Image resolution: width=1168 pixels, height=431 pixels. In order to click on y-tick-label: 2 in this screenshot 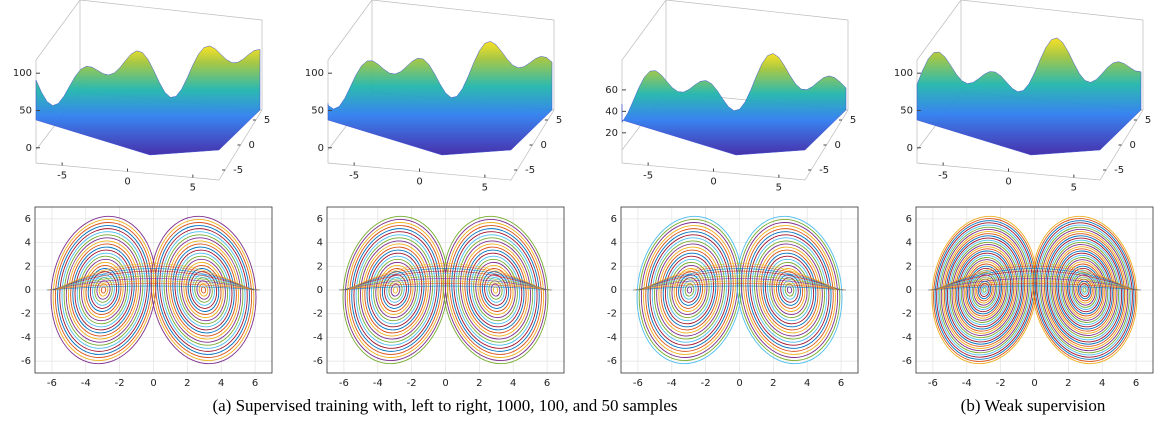, I will do `click(909, 266)`.